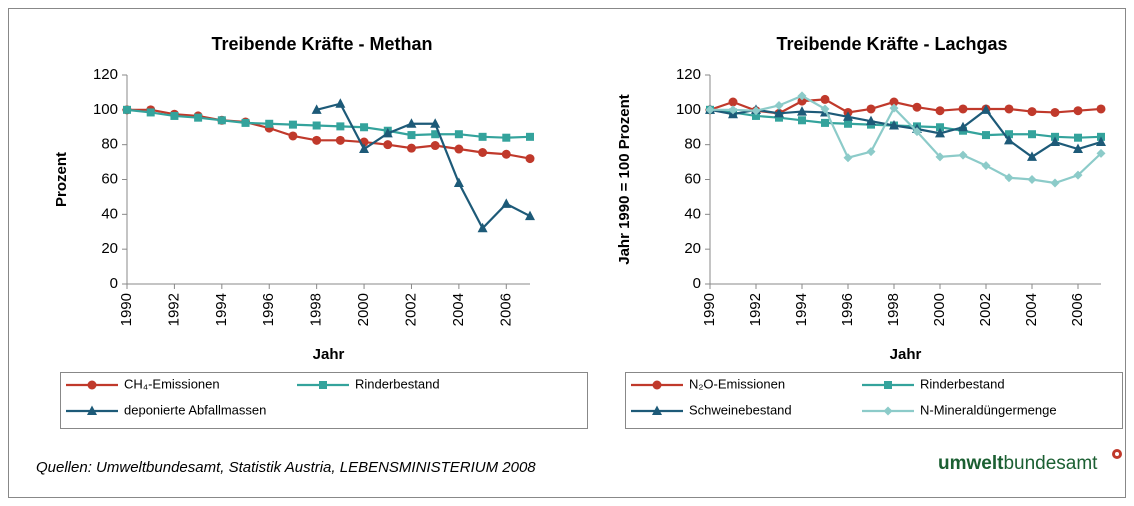 The width and height of the screenshot is (1134, 506). Describe the element at coordinates (874, 400) in the screenshot. I see `legend-box` at that location.